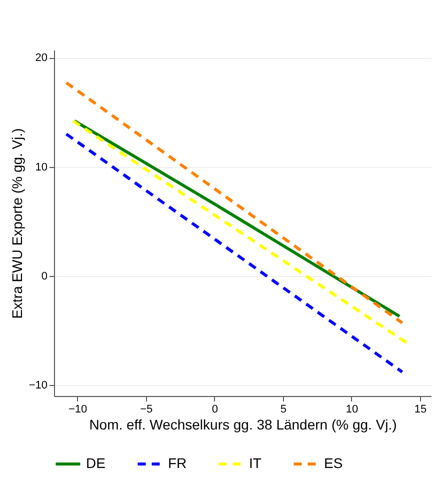 The image size is (441, 481). Describe the element at coordinates (177, 463) in the screenshot. I see `legend-label: FR` at that location.